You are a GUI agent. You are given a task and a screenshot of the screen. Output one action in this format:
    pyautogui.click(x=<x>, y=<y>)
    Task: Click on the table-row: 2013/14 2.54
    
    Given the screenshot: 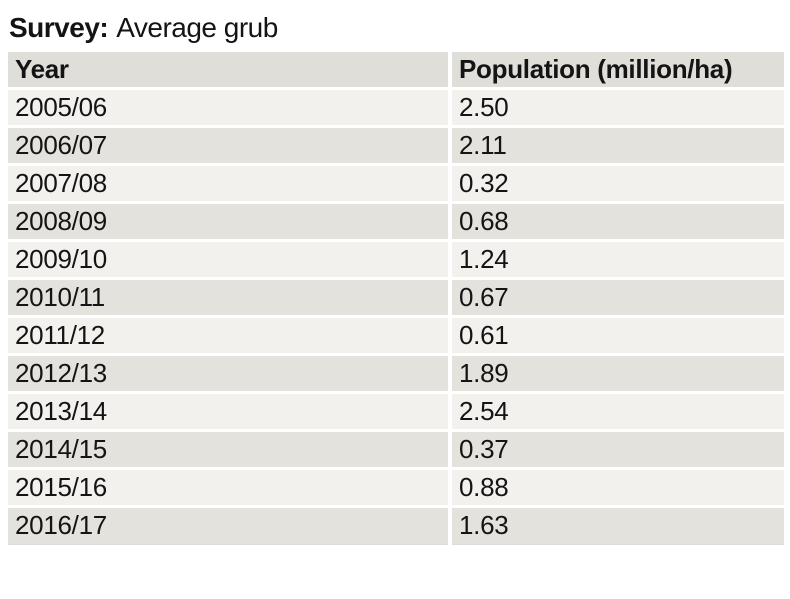 What is the action you would take?
    pyautogui.click(x=396, y=412)
    